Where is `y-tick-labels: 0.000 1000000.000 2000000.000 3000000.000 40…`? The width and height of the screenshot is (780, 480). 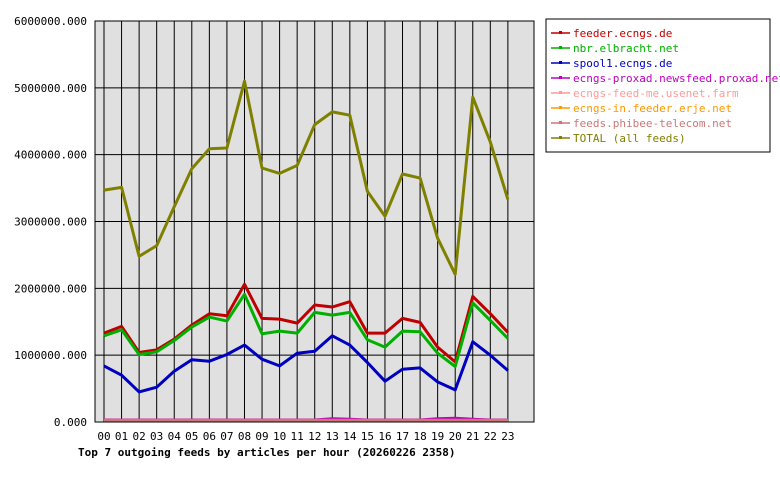
y-tick-labels: 0.000 1000000.000 2000000.000 3000000.000 40… is located at coordinates (50, 222).